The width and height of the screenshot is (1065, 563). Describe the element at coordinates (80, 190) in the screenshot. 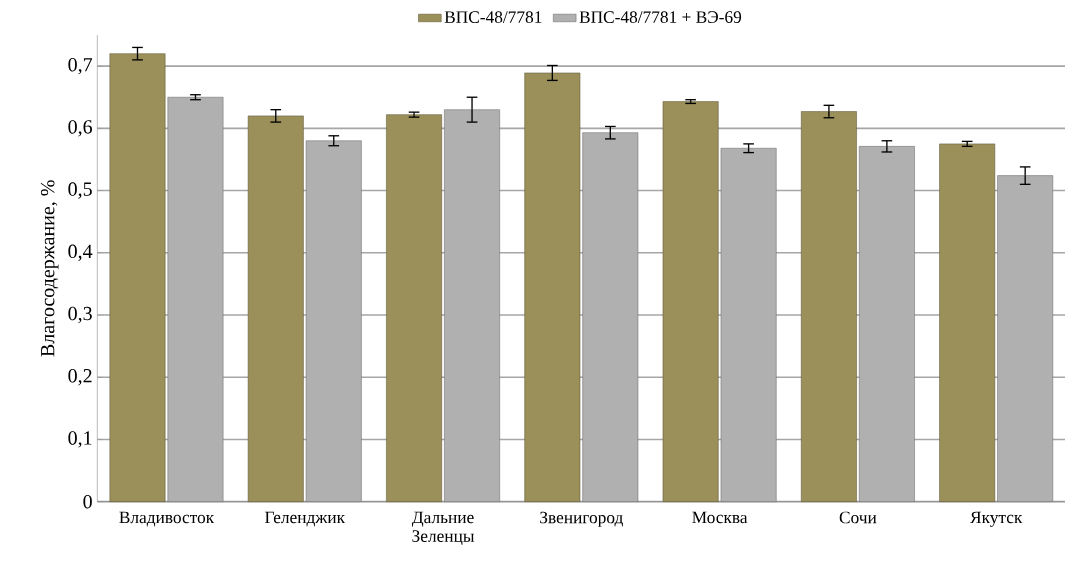

I see `y-tick-label: 0,5` at that location.